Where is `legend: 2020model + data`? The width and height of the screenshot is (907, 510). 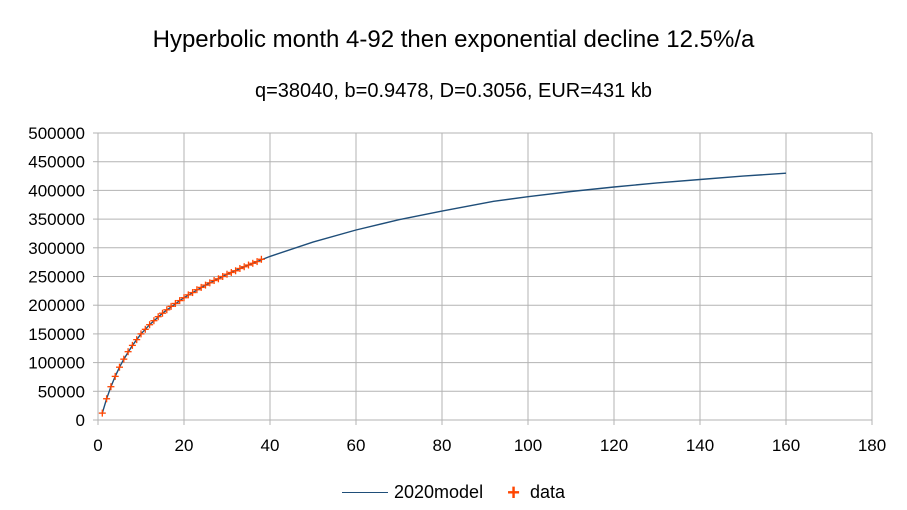
legend: 2020model + data is located at coordinates (453, 492).